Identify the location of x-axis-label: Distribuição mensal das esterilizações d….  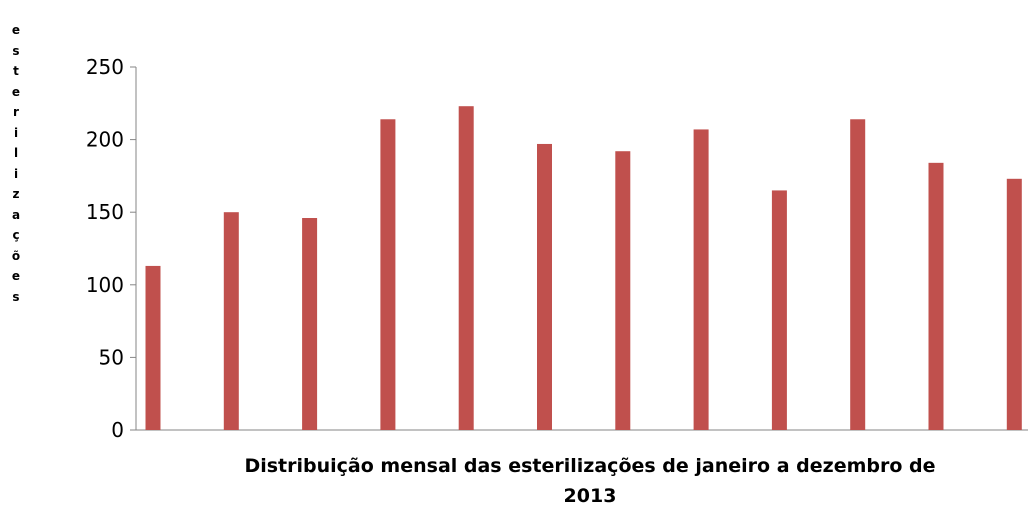
(590, 481).